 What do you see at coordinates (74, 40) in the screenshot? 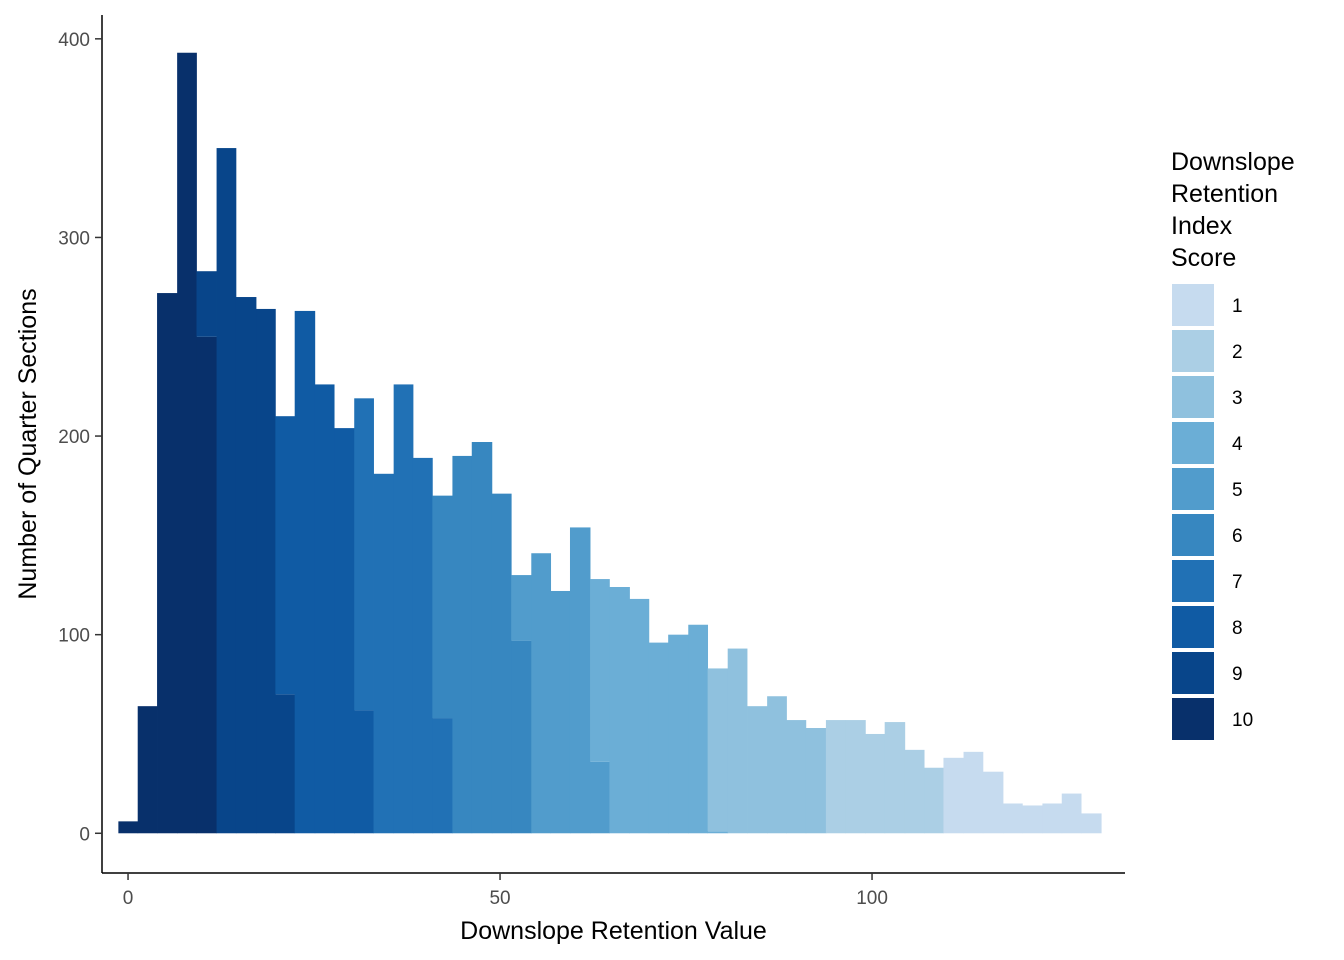
I see `y-tick-label: 400` at bounding box center [74, 40].